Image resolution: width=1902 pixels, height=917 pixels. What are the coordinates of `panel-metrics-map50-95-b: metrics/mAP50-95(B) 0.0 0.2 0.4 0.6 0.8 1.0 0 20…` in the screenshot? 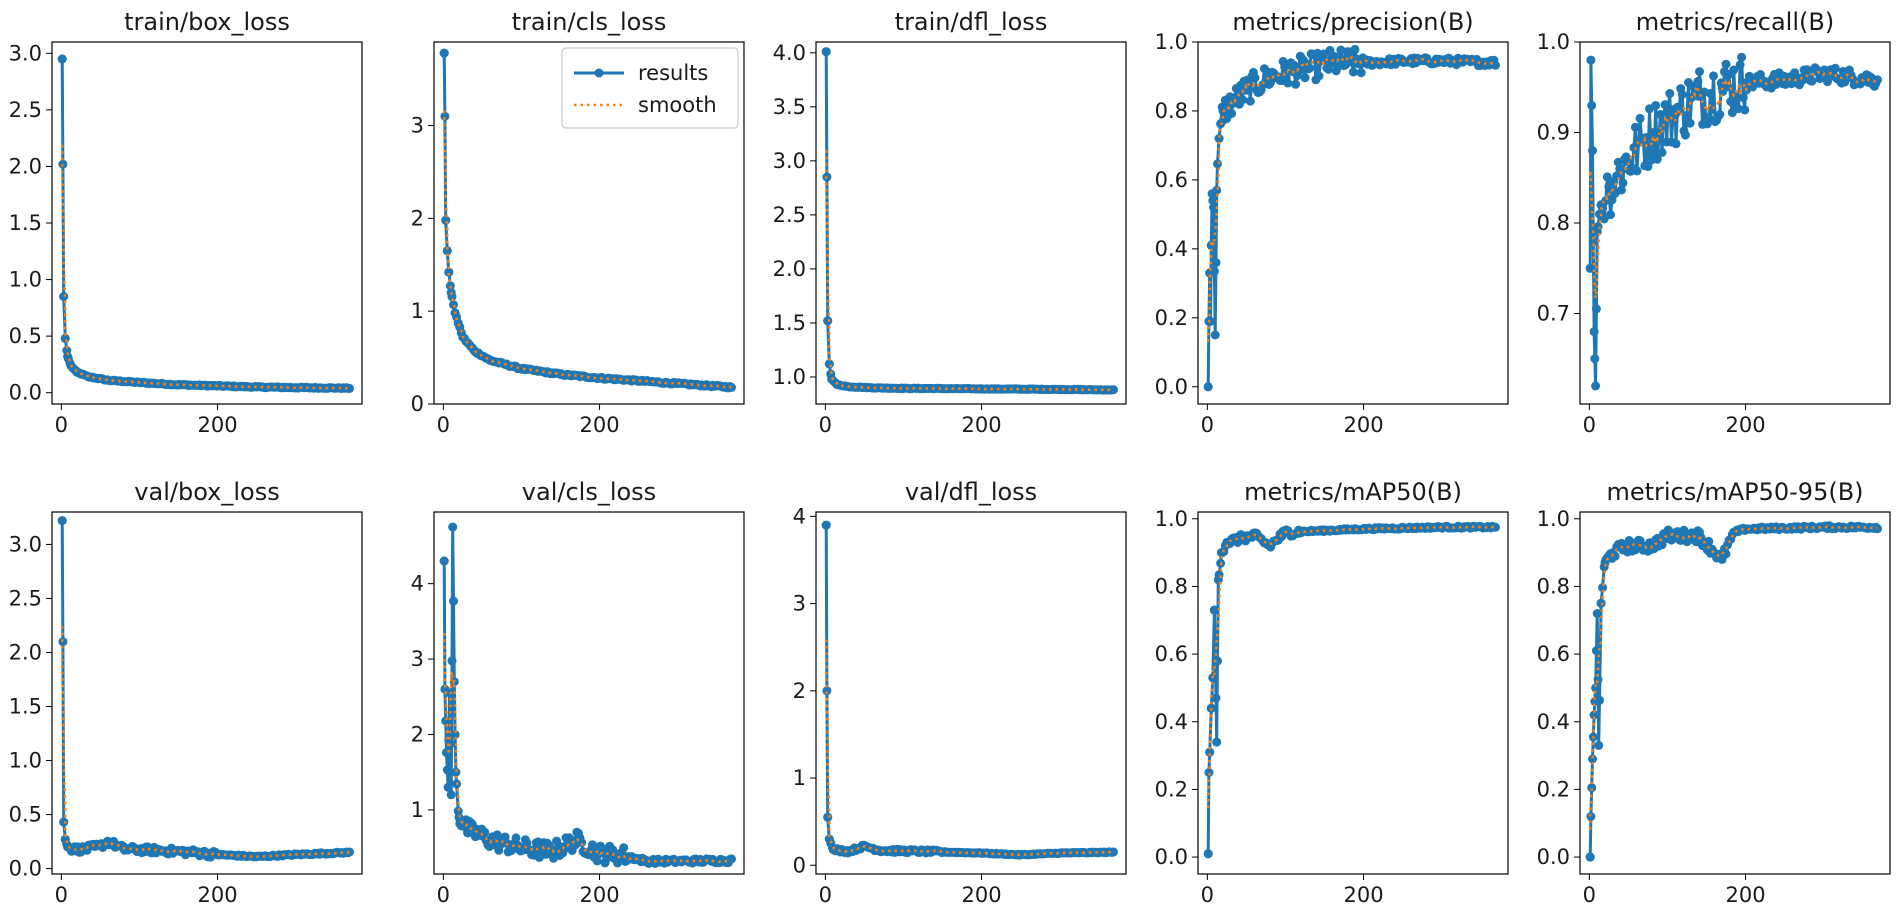 It's located at (1714, 692).